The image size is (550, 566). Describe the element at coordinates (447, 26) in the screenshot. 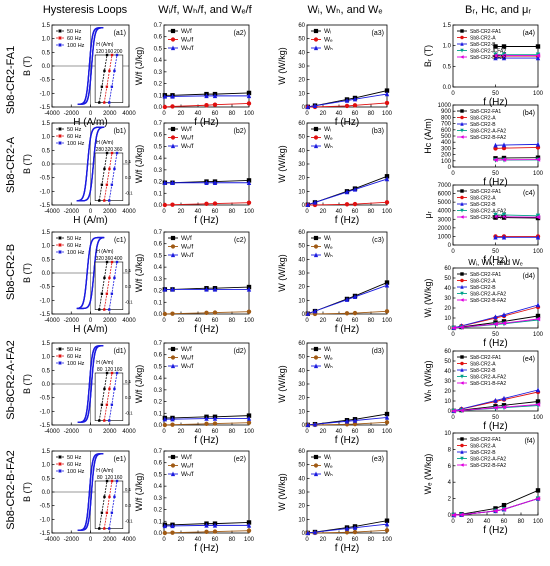

I see `y-tick-label: 1.5` at that location.